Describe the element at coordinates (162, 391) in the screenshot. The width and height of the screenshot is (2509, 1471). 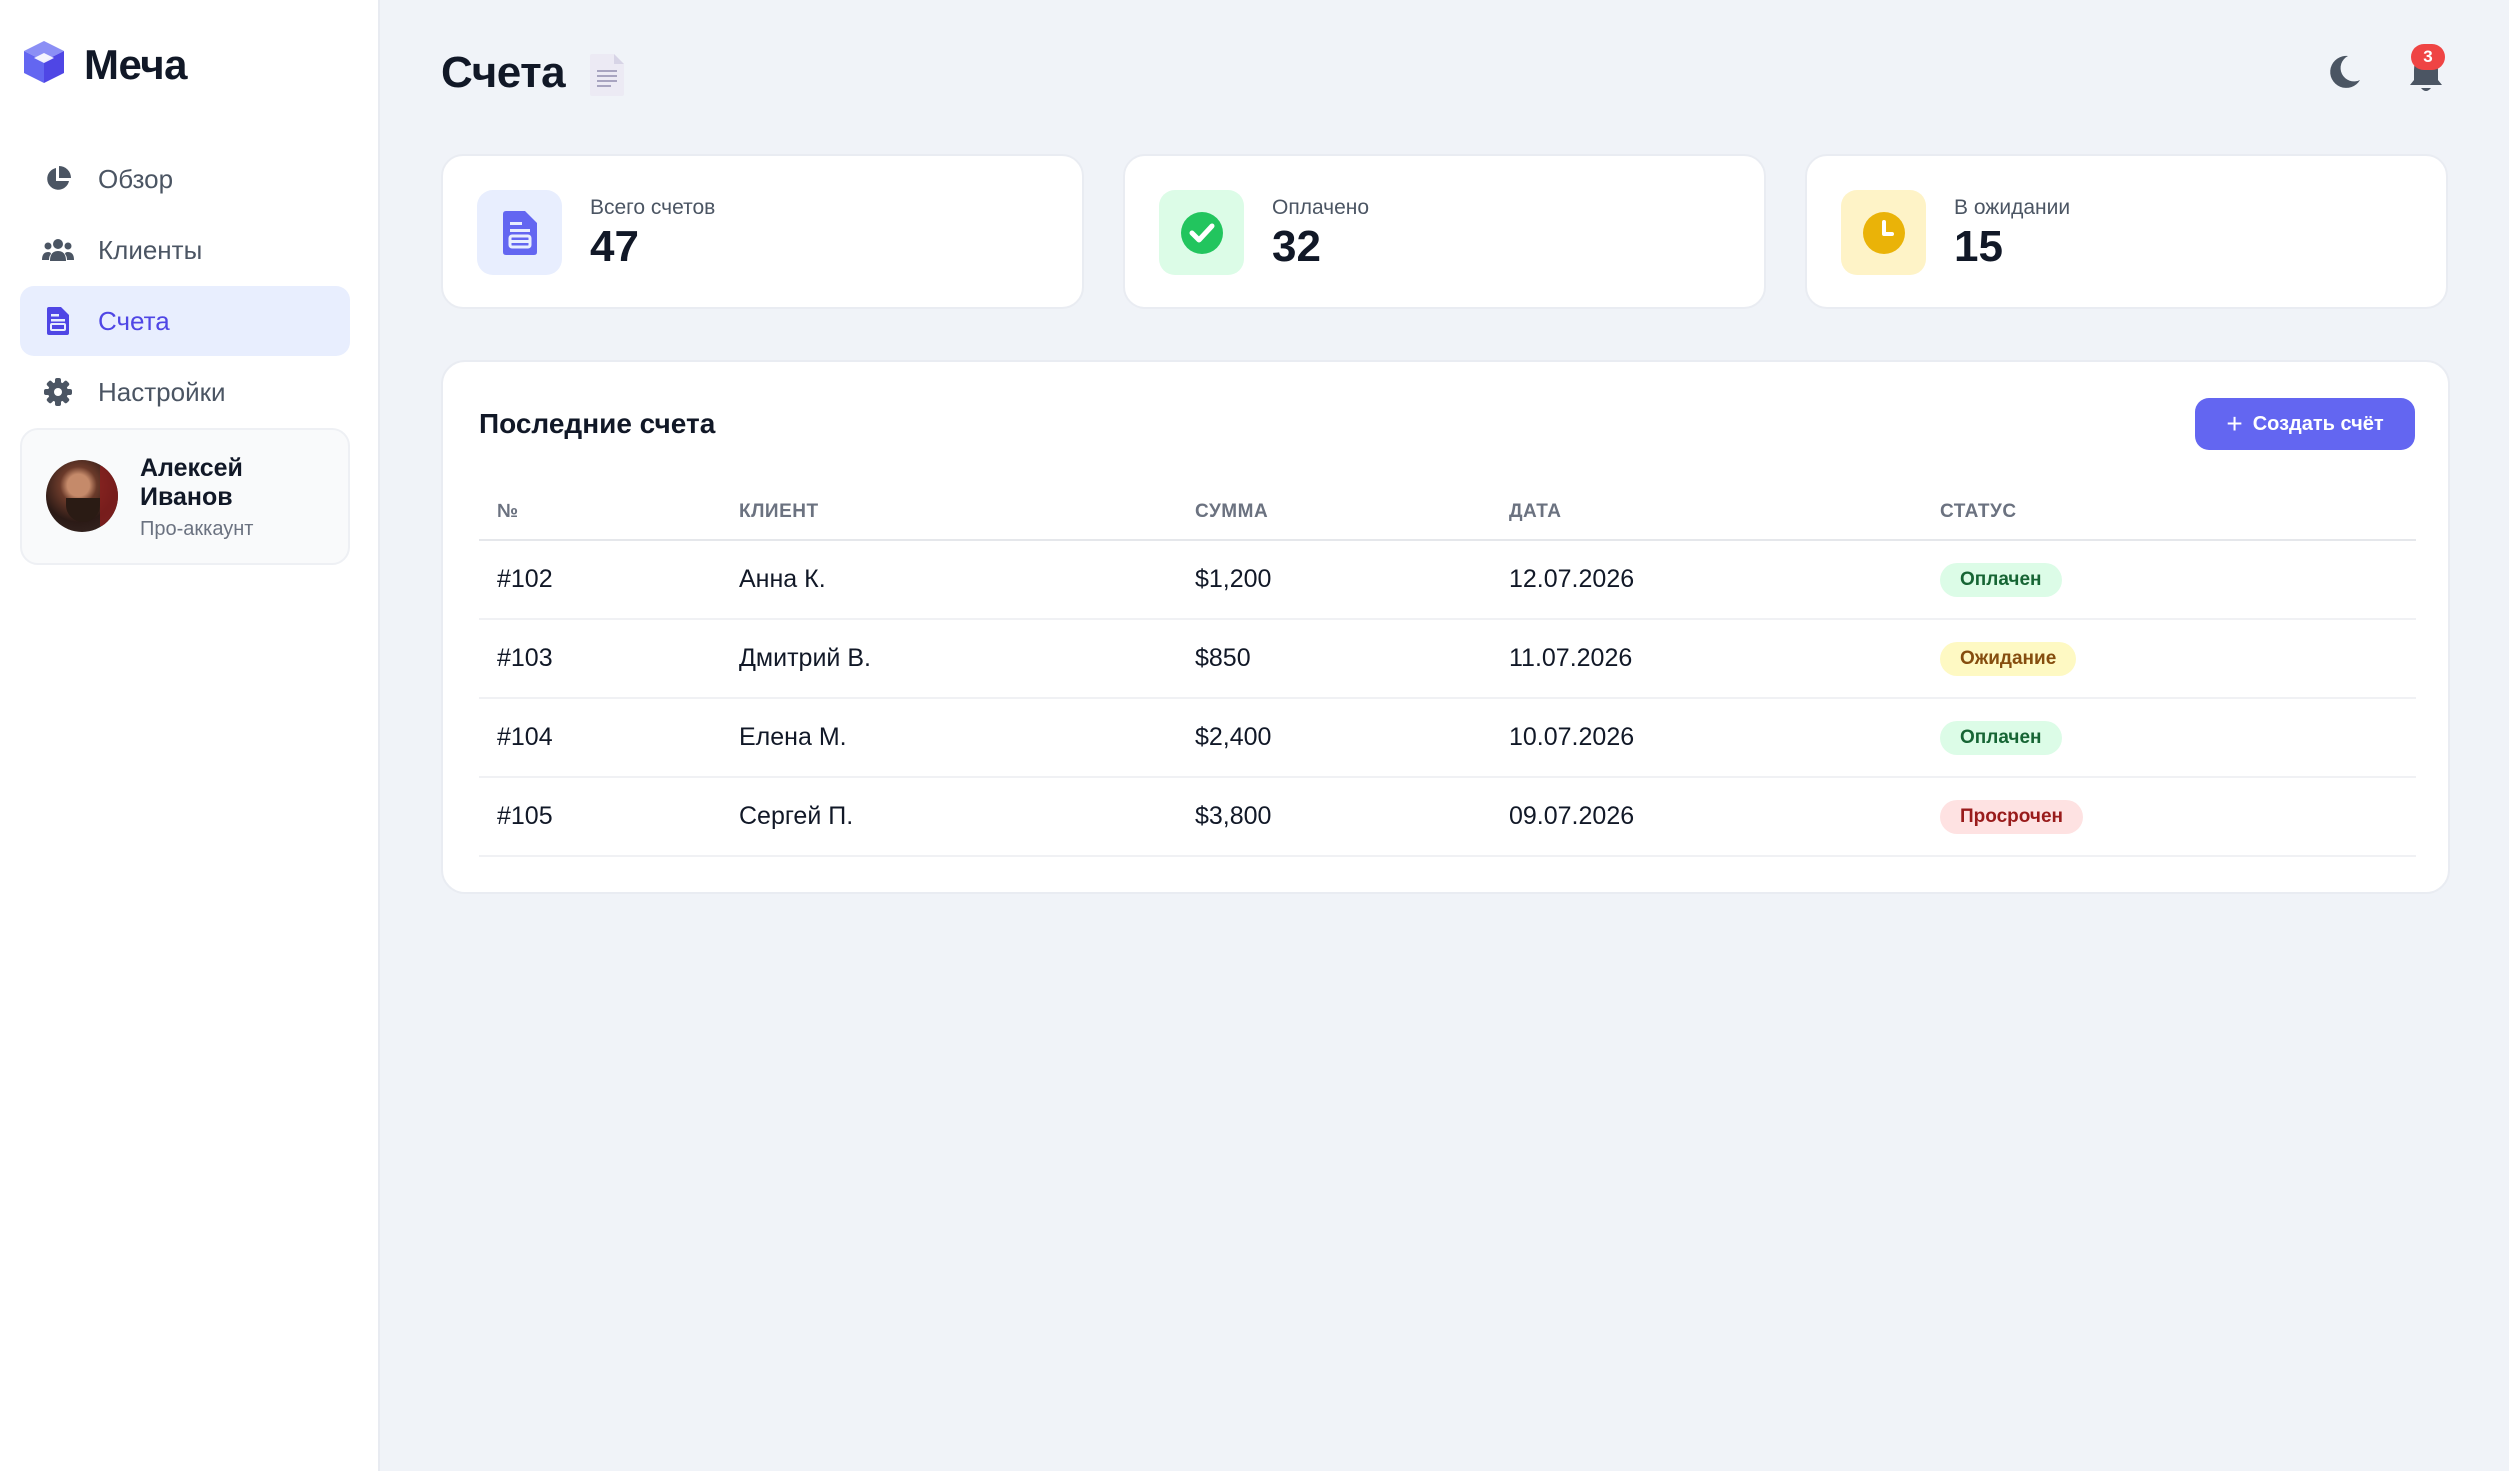
I see `sidebar-item-label: Настройки` at that location.